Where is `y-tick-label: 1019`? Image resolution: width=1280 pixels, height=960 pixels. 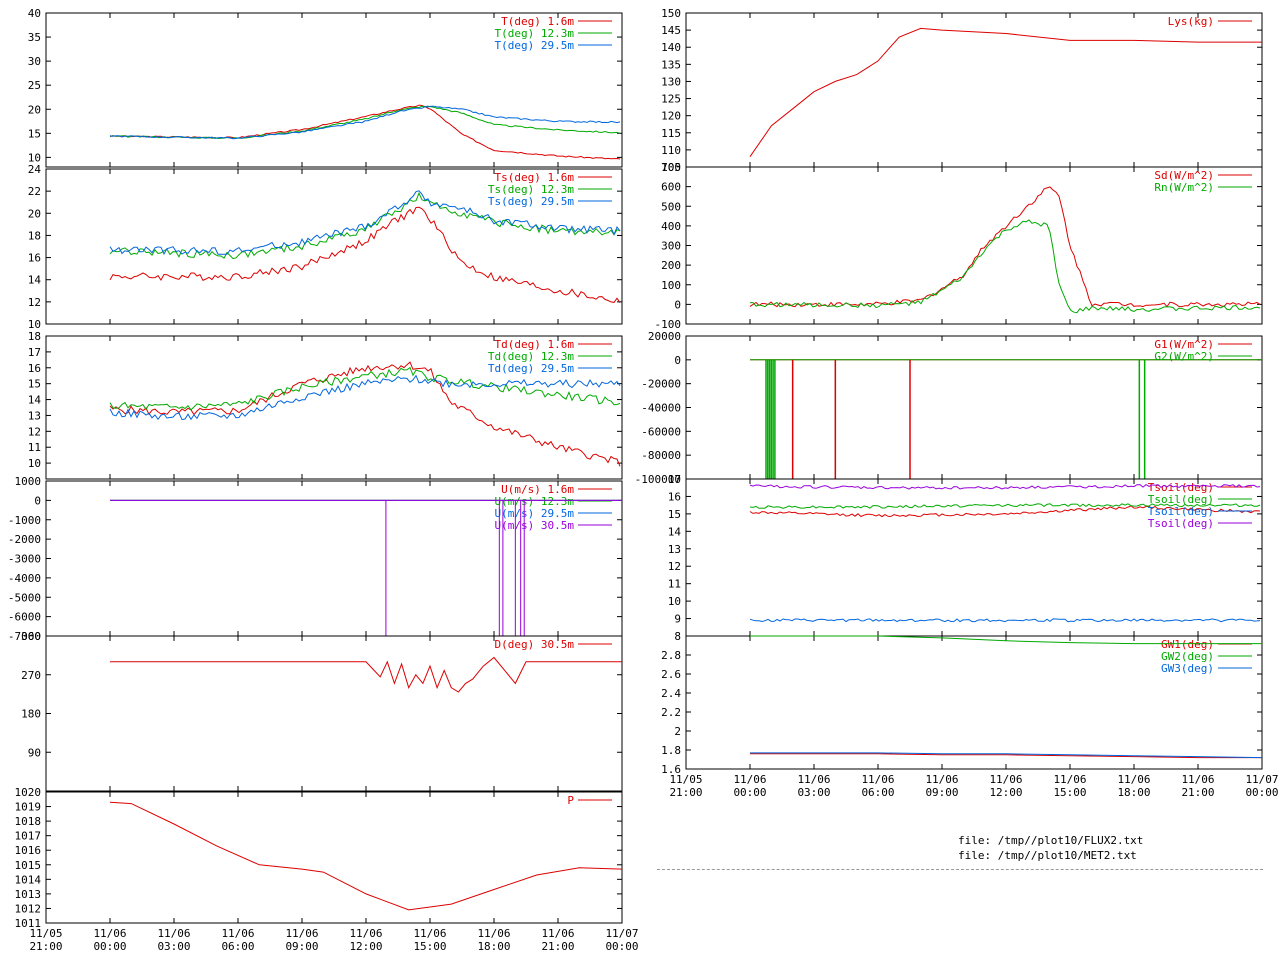 y-tick-label: 1019 is located at coordinates (28, 807).